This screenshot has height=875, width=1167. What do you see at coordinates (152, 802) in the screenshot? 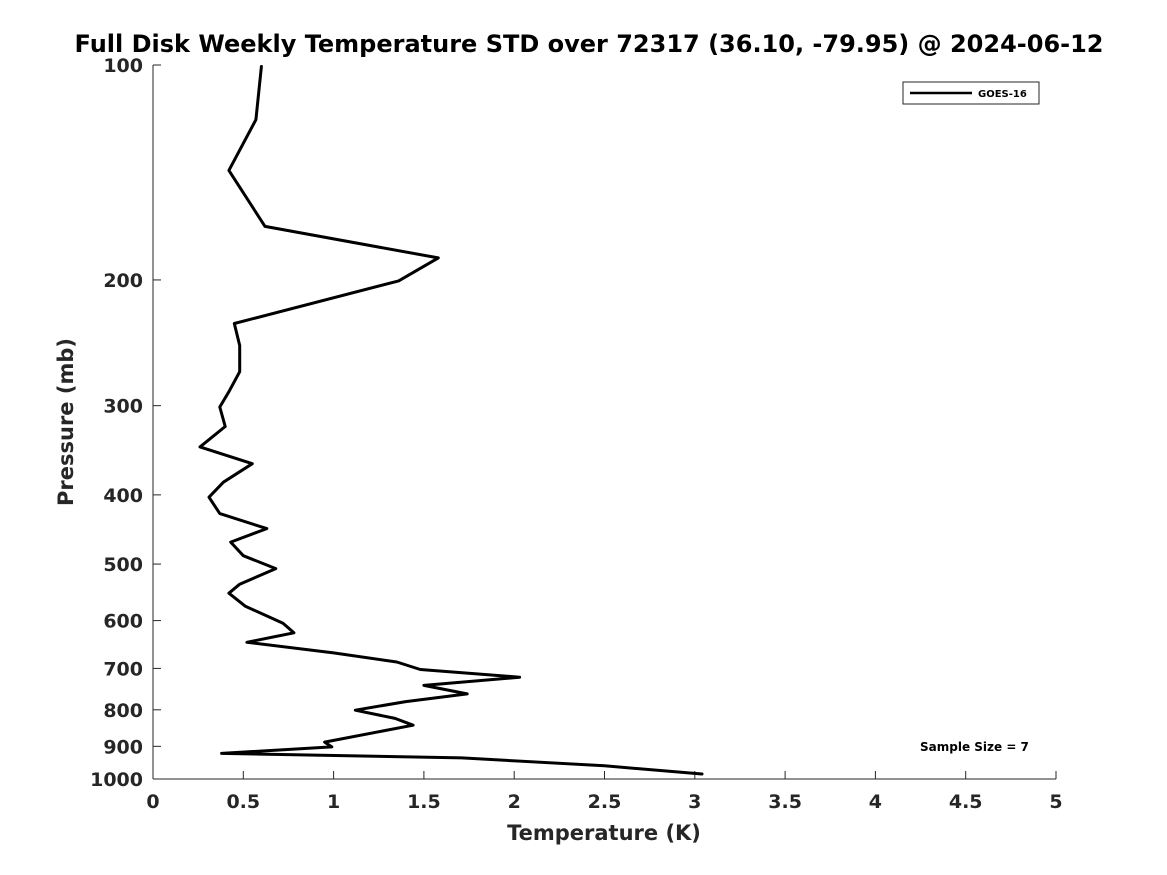
I see `x-tick-label: 0` at bounding box center [152, 802].